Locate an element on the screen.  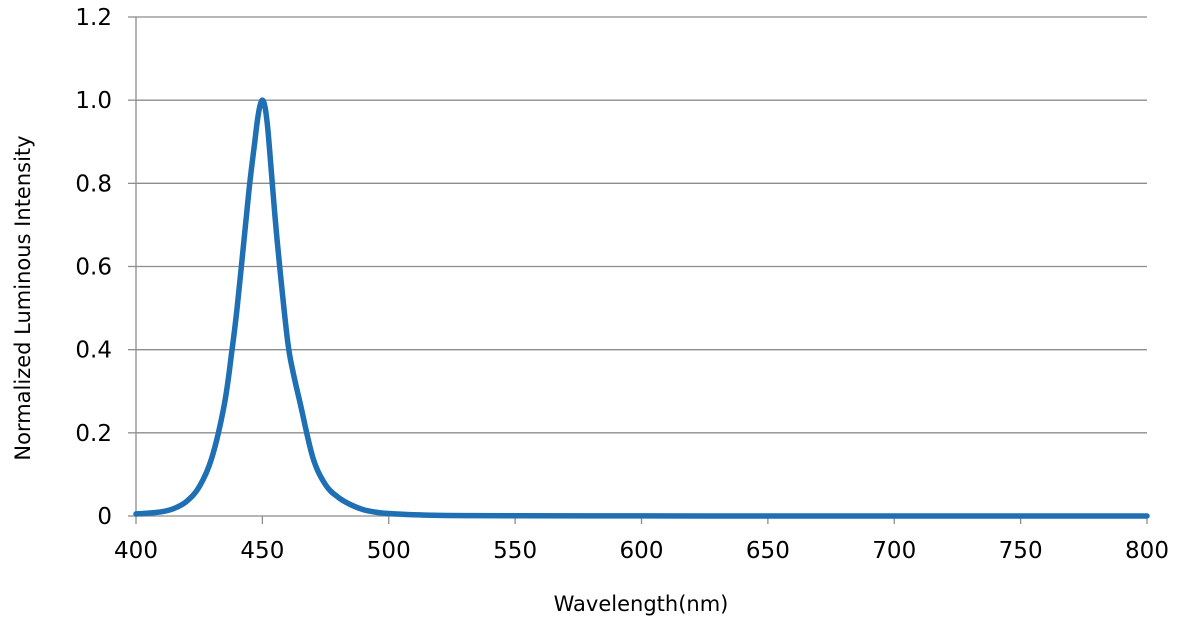
x-axis-title: Wavelength(nm) is located at coordinates (641, 604).